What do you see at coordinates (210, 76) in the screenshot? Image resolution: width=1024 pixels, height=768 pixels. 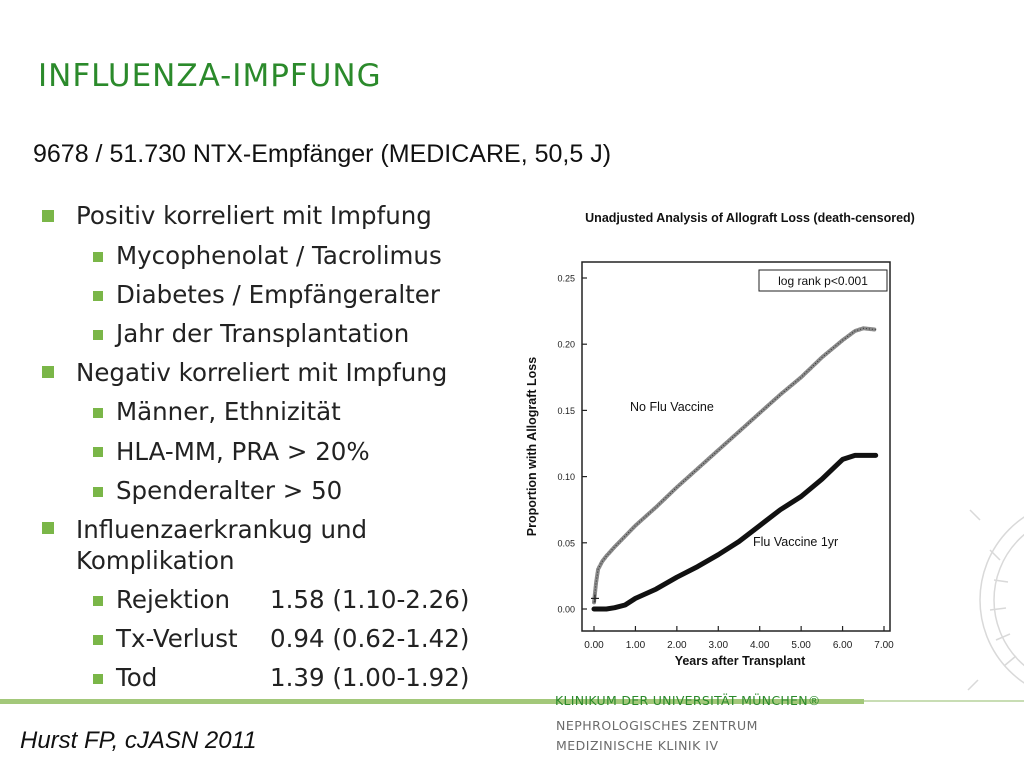 I see `slide-title: INFLUENZA-IMPFUNG` at bounding box center [210, 76].